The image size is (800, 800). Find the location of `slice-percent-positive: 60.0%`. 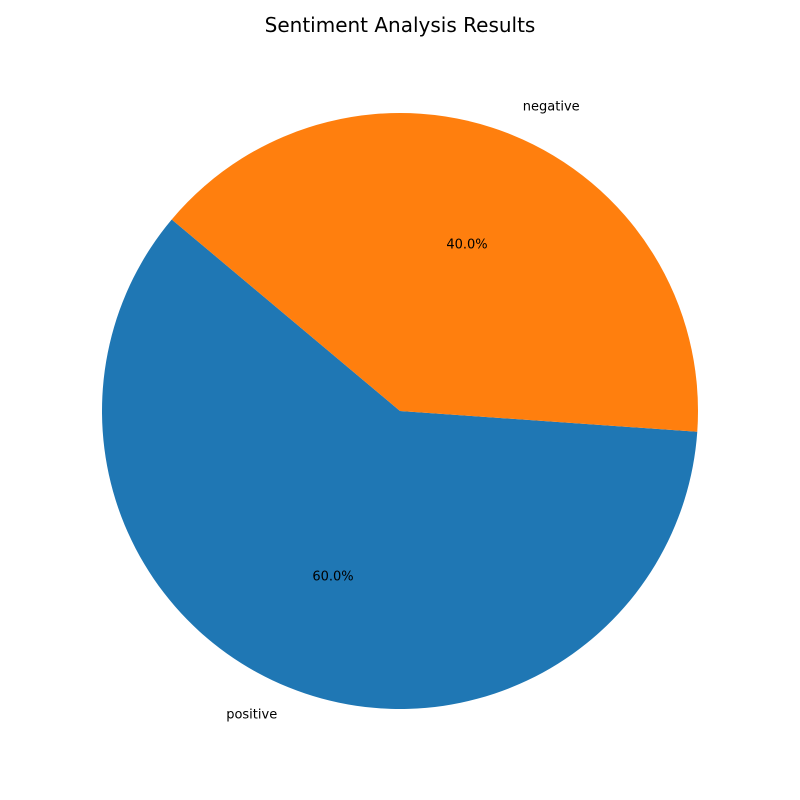

slice-percent-positive: 60.0% is located at coordinates (332, 576).